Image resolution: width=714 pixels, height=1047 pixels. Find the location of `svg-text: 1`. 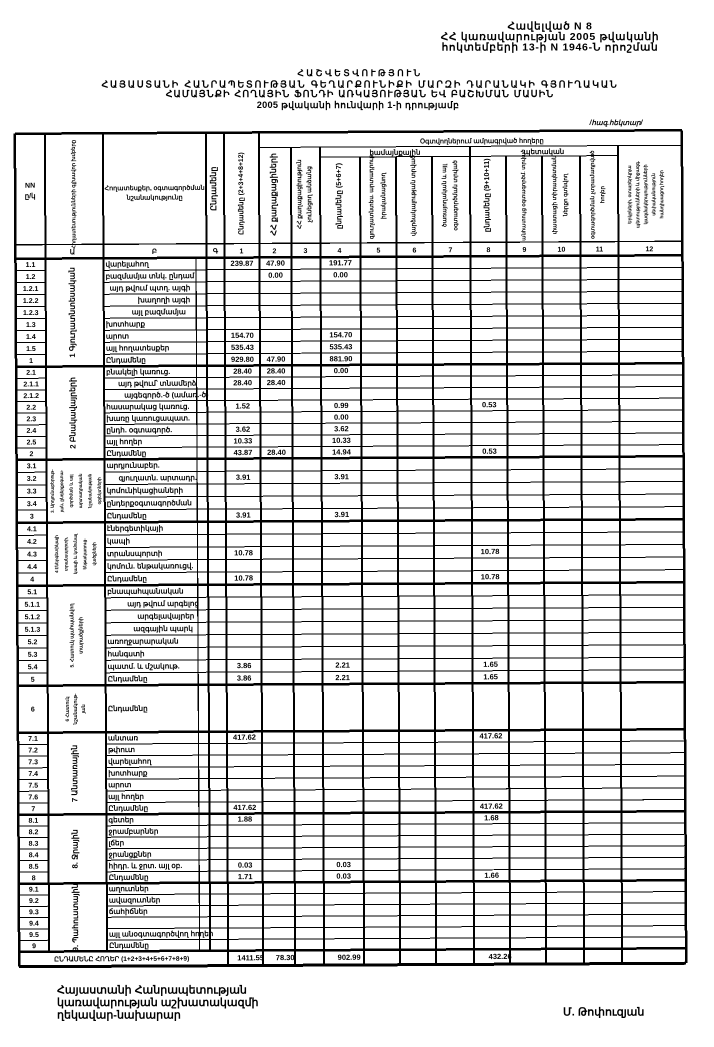

svg-text: 1 is located at coordinates (31, 361).